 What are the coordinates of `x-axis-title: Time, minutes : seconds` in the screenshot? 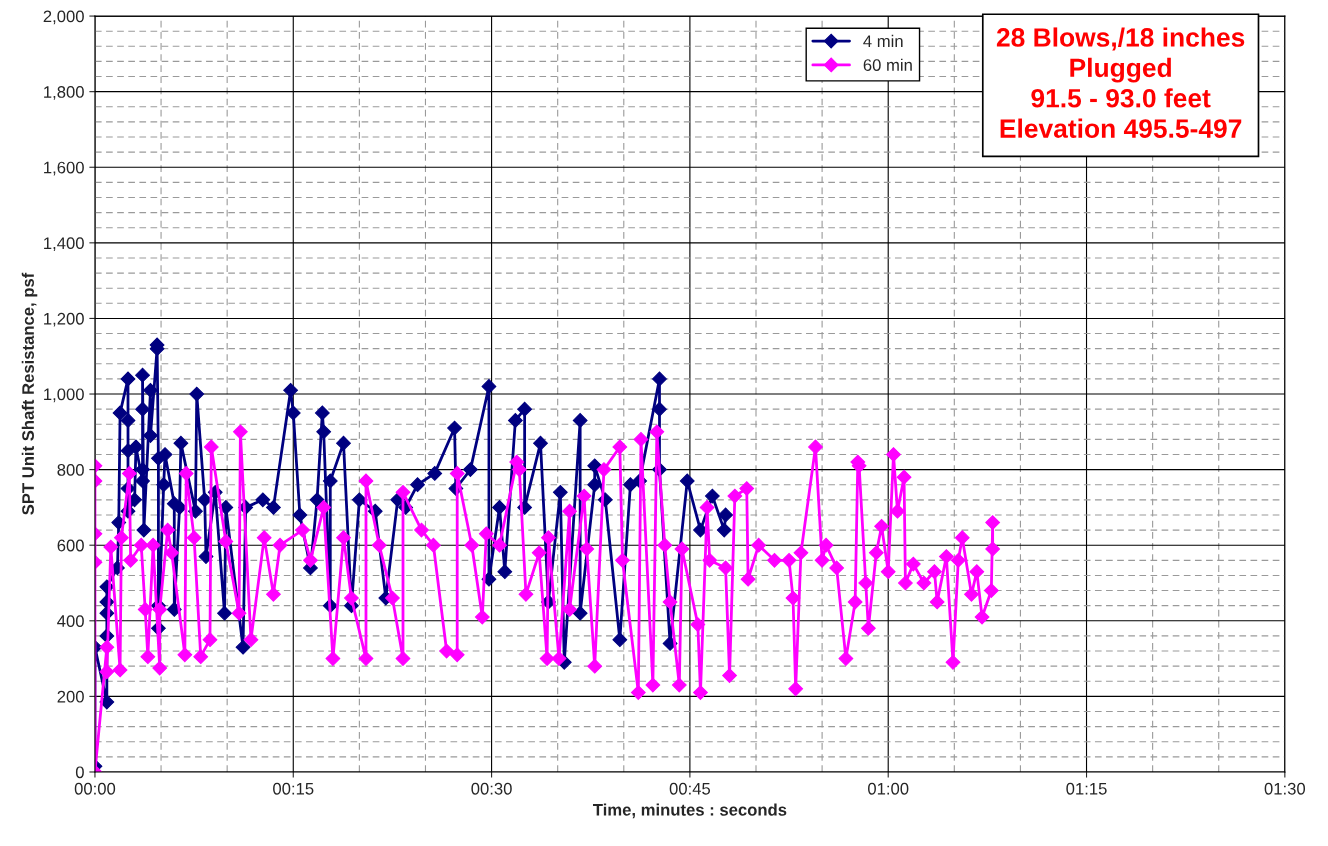 It's located at (689, 811).